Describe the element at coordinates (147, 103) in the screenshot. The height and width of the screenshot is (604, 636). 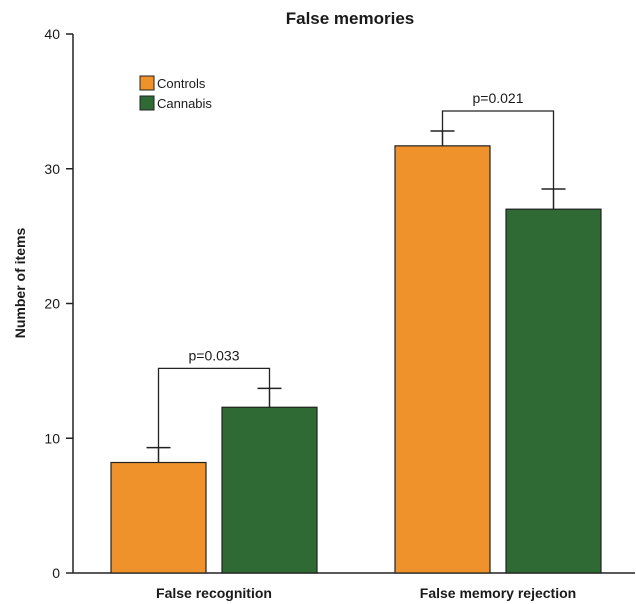
I see `legend-swatch-cannabis` at that location.